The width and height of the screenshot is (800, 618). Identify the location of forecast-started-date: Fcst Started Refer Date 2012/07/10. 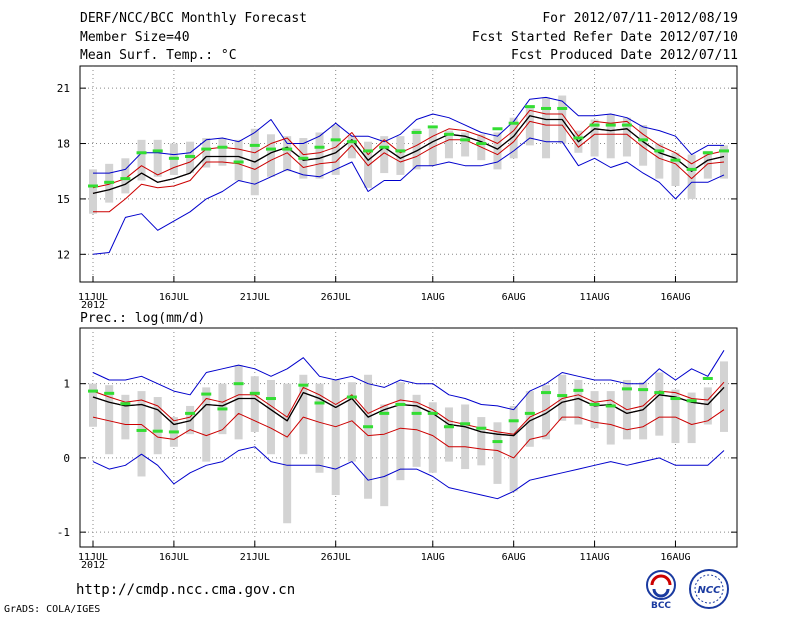
(604, 37).